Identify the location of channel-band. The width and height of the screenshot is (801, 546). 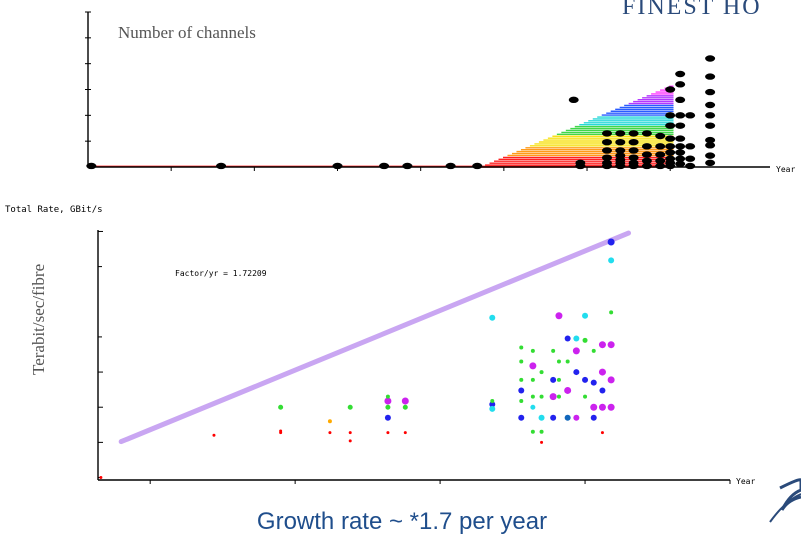
(381, 126).